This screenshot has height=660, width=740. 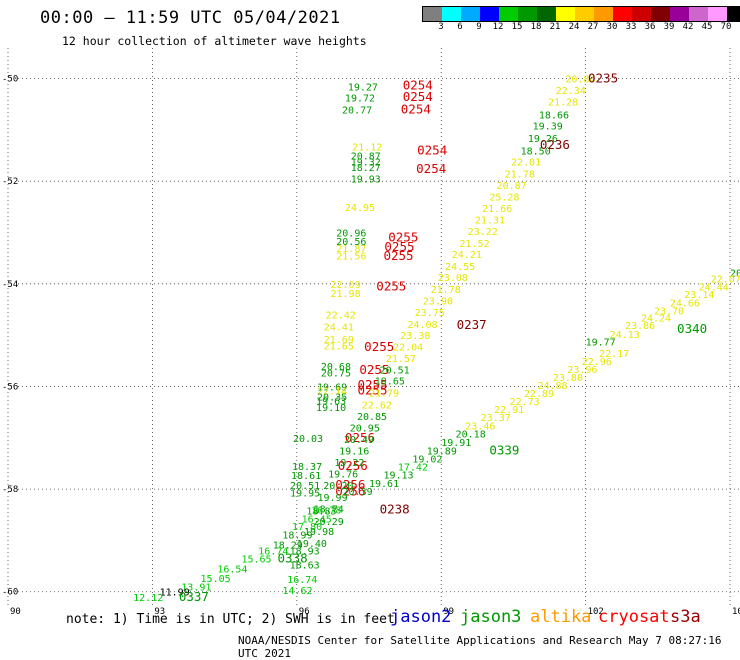 What do you see at coordinates (509, 410) in the screenshot?
I see `data-label-jason3: 22.91` at bounding box center [509, 410].